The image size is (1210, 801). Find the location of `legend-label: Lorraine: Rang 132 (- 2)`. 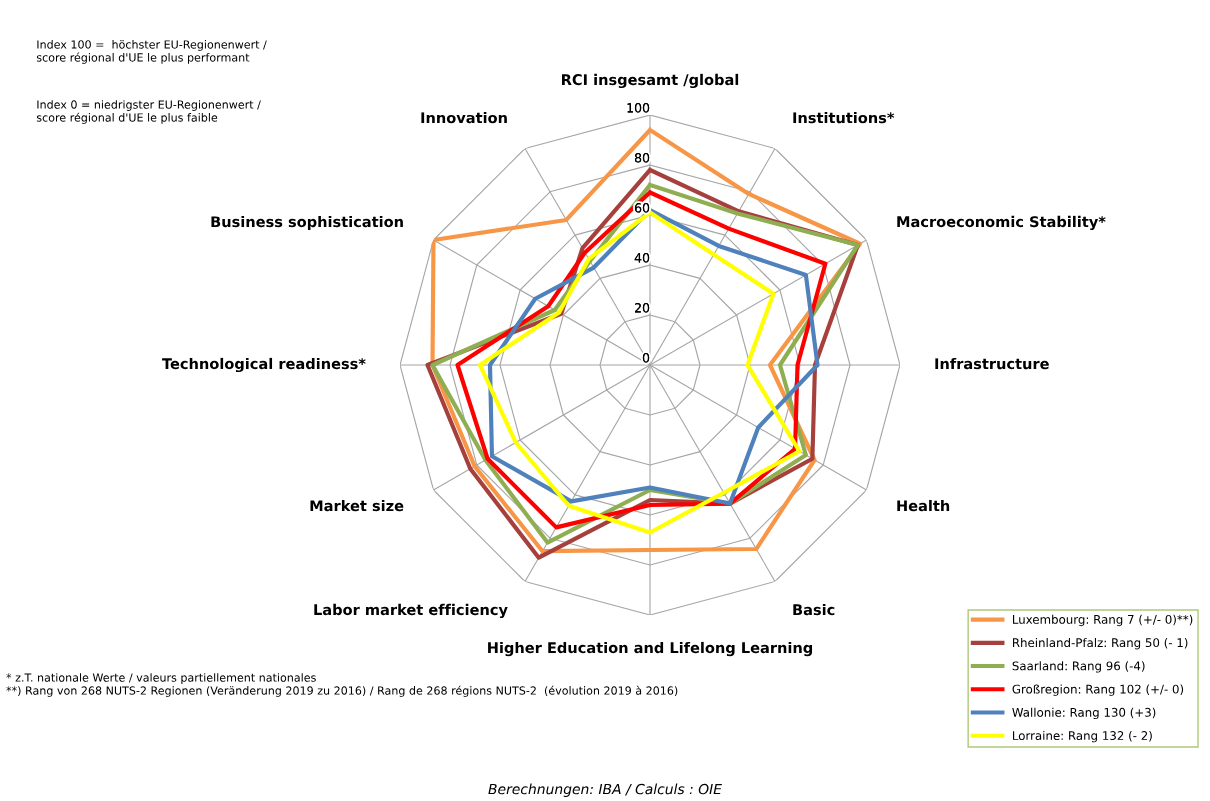

legend-label: Lorraine: Rang 132 (- 2) is located at coordinates (1082, 736).